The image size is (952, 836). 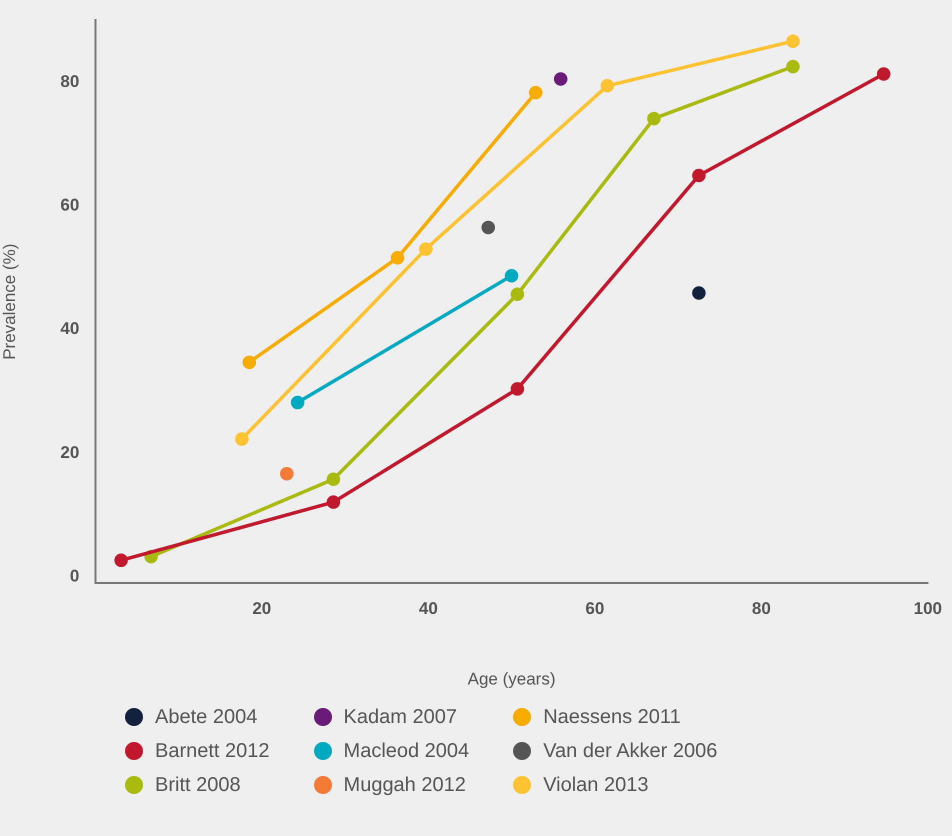 I want to click on x-tick-label: 20, so click(x=262, y=608).